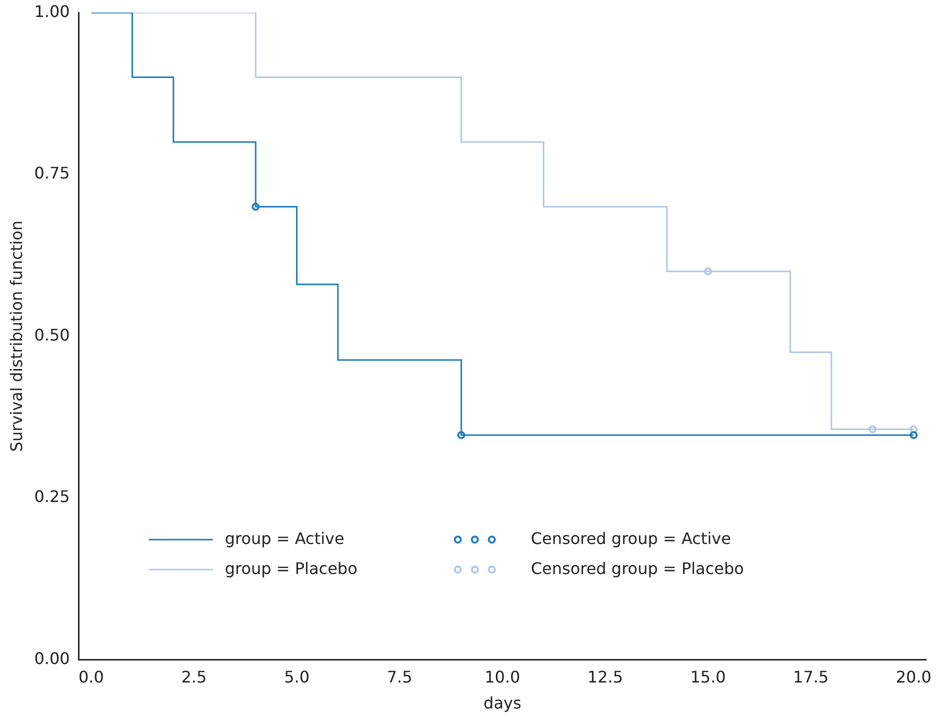 The width and height of the screenshot is (946, 720). Describe the element at coordinates (708, 676) in the screenshot. I see `x-tick-label: 15.0` at that location.